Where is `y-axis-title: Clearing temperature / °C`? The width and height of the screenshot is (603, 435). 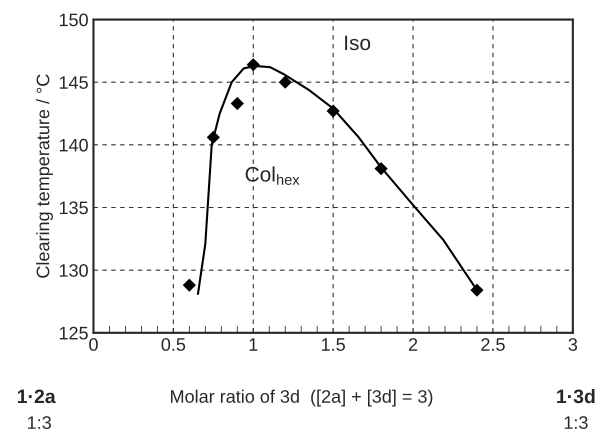
y-axis-title: Clearing temperature / °C is located at coordinates (44, 176).